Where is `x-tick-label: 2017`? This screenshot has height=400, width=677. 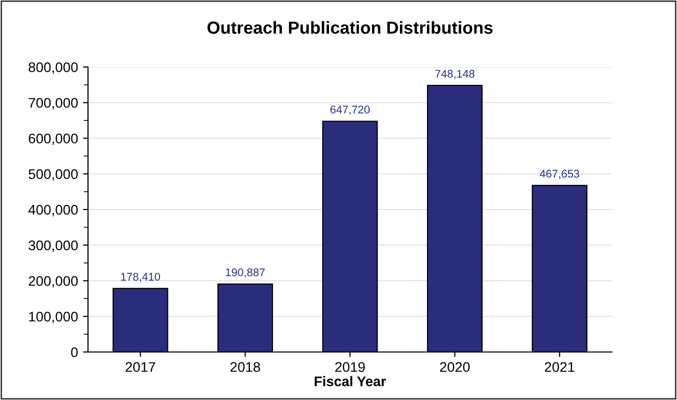 x-tick-label: 2017 is located at coordinates (141, 367).